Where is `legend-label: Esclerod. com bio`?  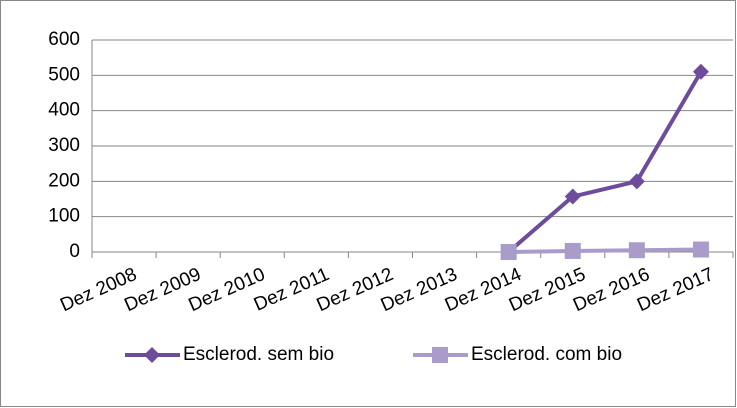 legend-label: Esclerod. com bio is located at coordinates (546, 354).